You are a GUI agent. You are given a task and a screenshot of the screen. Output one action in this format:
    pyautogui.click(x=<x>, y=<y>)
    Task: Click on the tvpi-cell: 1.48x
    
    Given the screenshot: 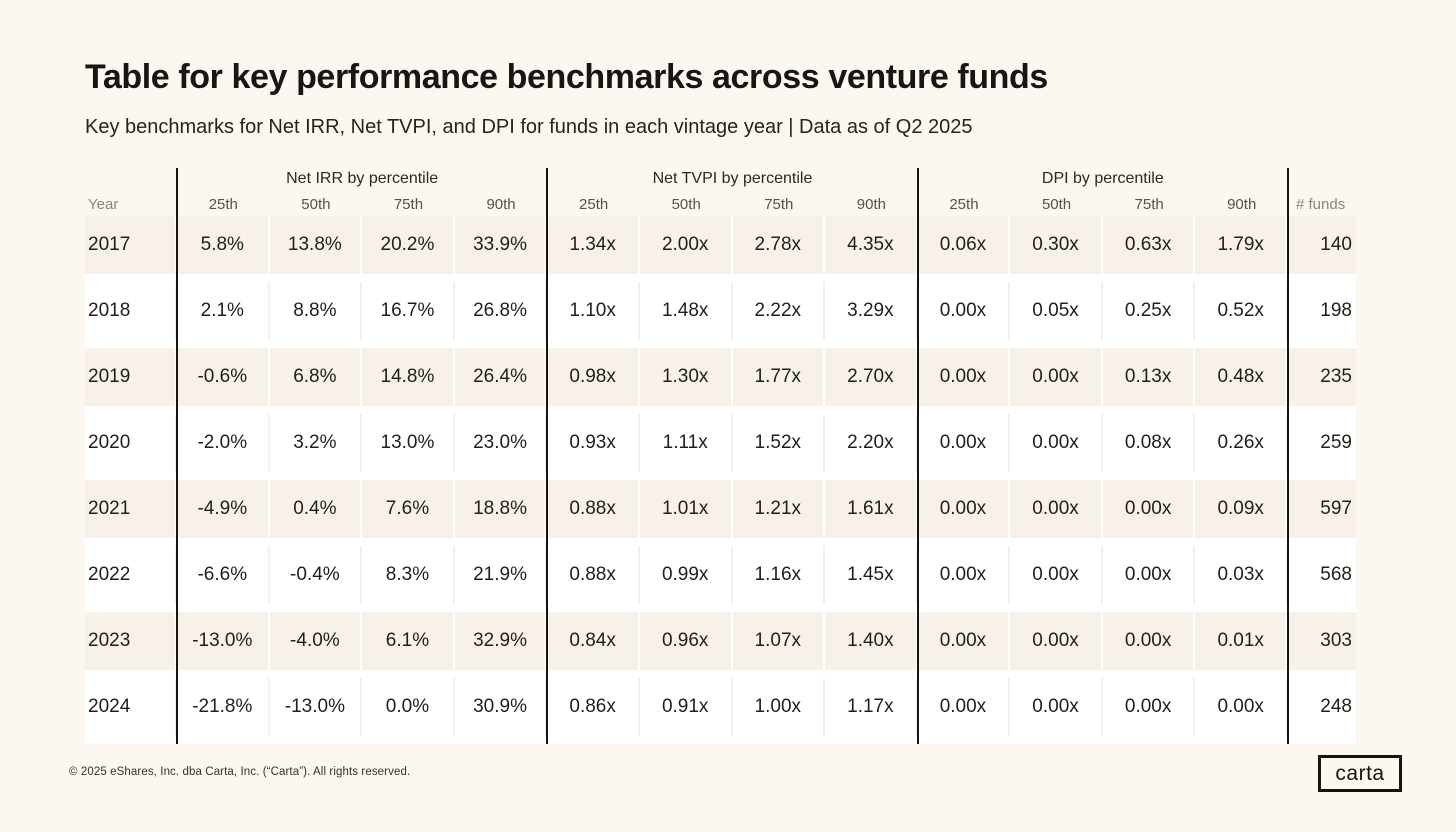 What is the action you would take?
    pyautogui.click(x=686, y=311)
    